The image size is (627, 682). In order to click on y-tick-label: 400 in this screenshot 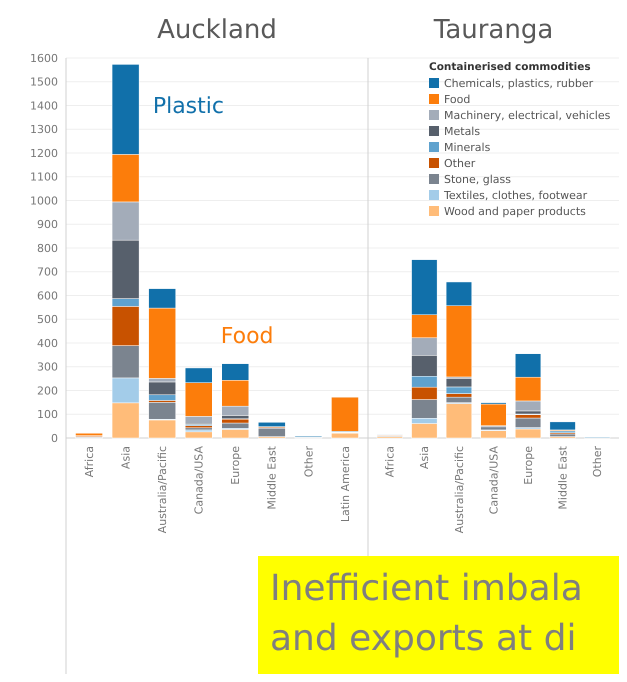, I will do `click(47, 343)`.